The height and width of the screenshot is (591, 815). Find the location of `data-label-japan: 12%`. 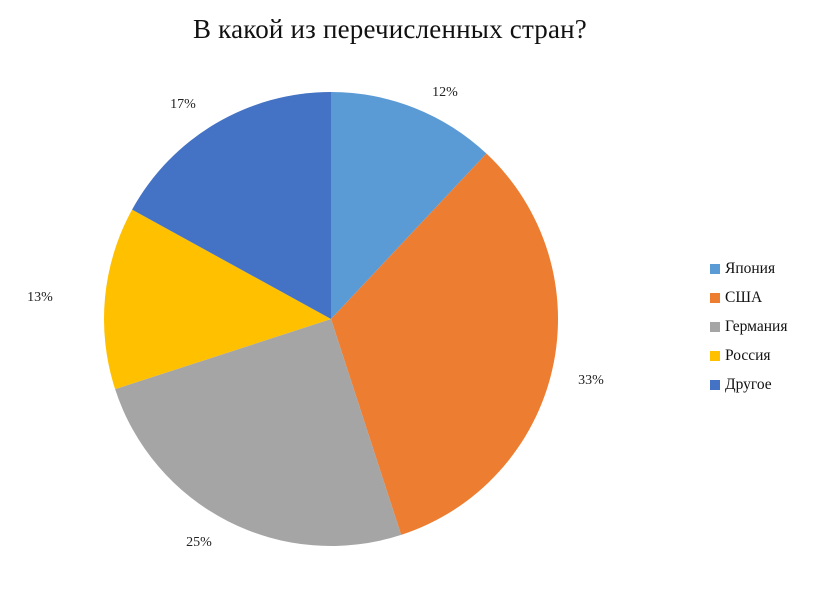

data-label-japan: 12% is located at coordinates (445, 92).